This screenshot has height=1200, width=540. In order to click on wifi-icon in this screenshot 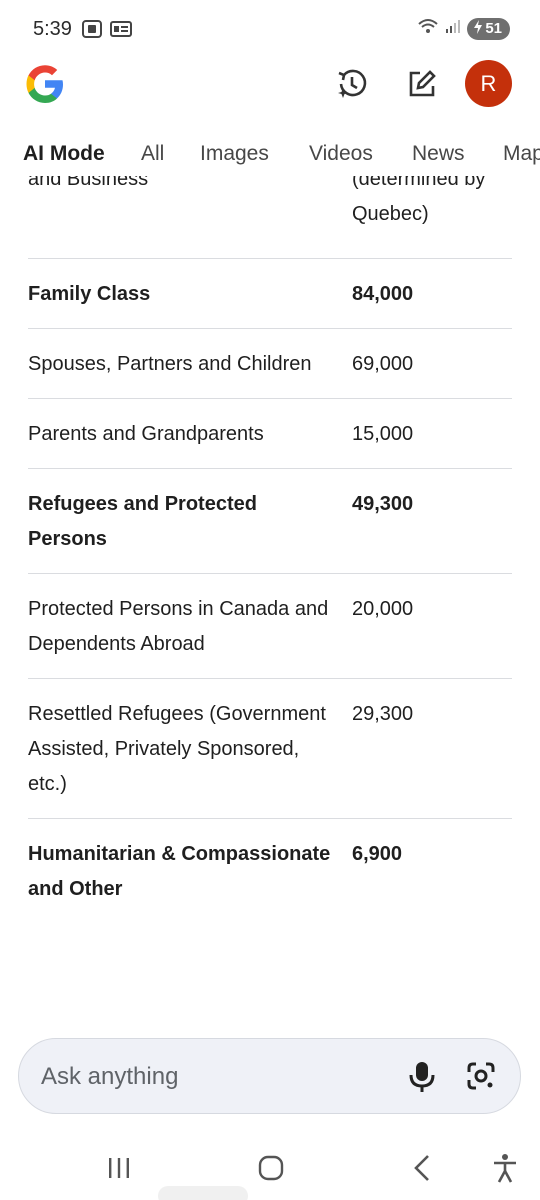, I will do `click(428, 28)`.